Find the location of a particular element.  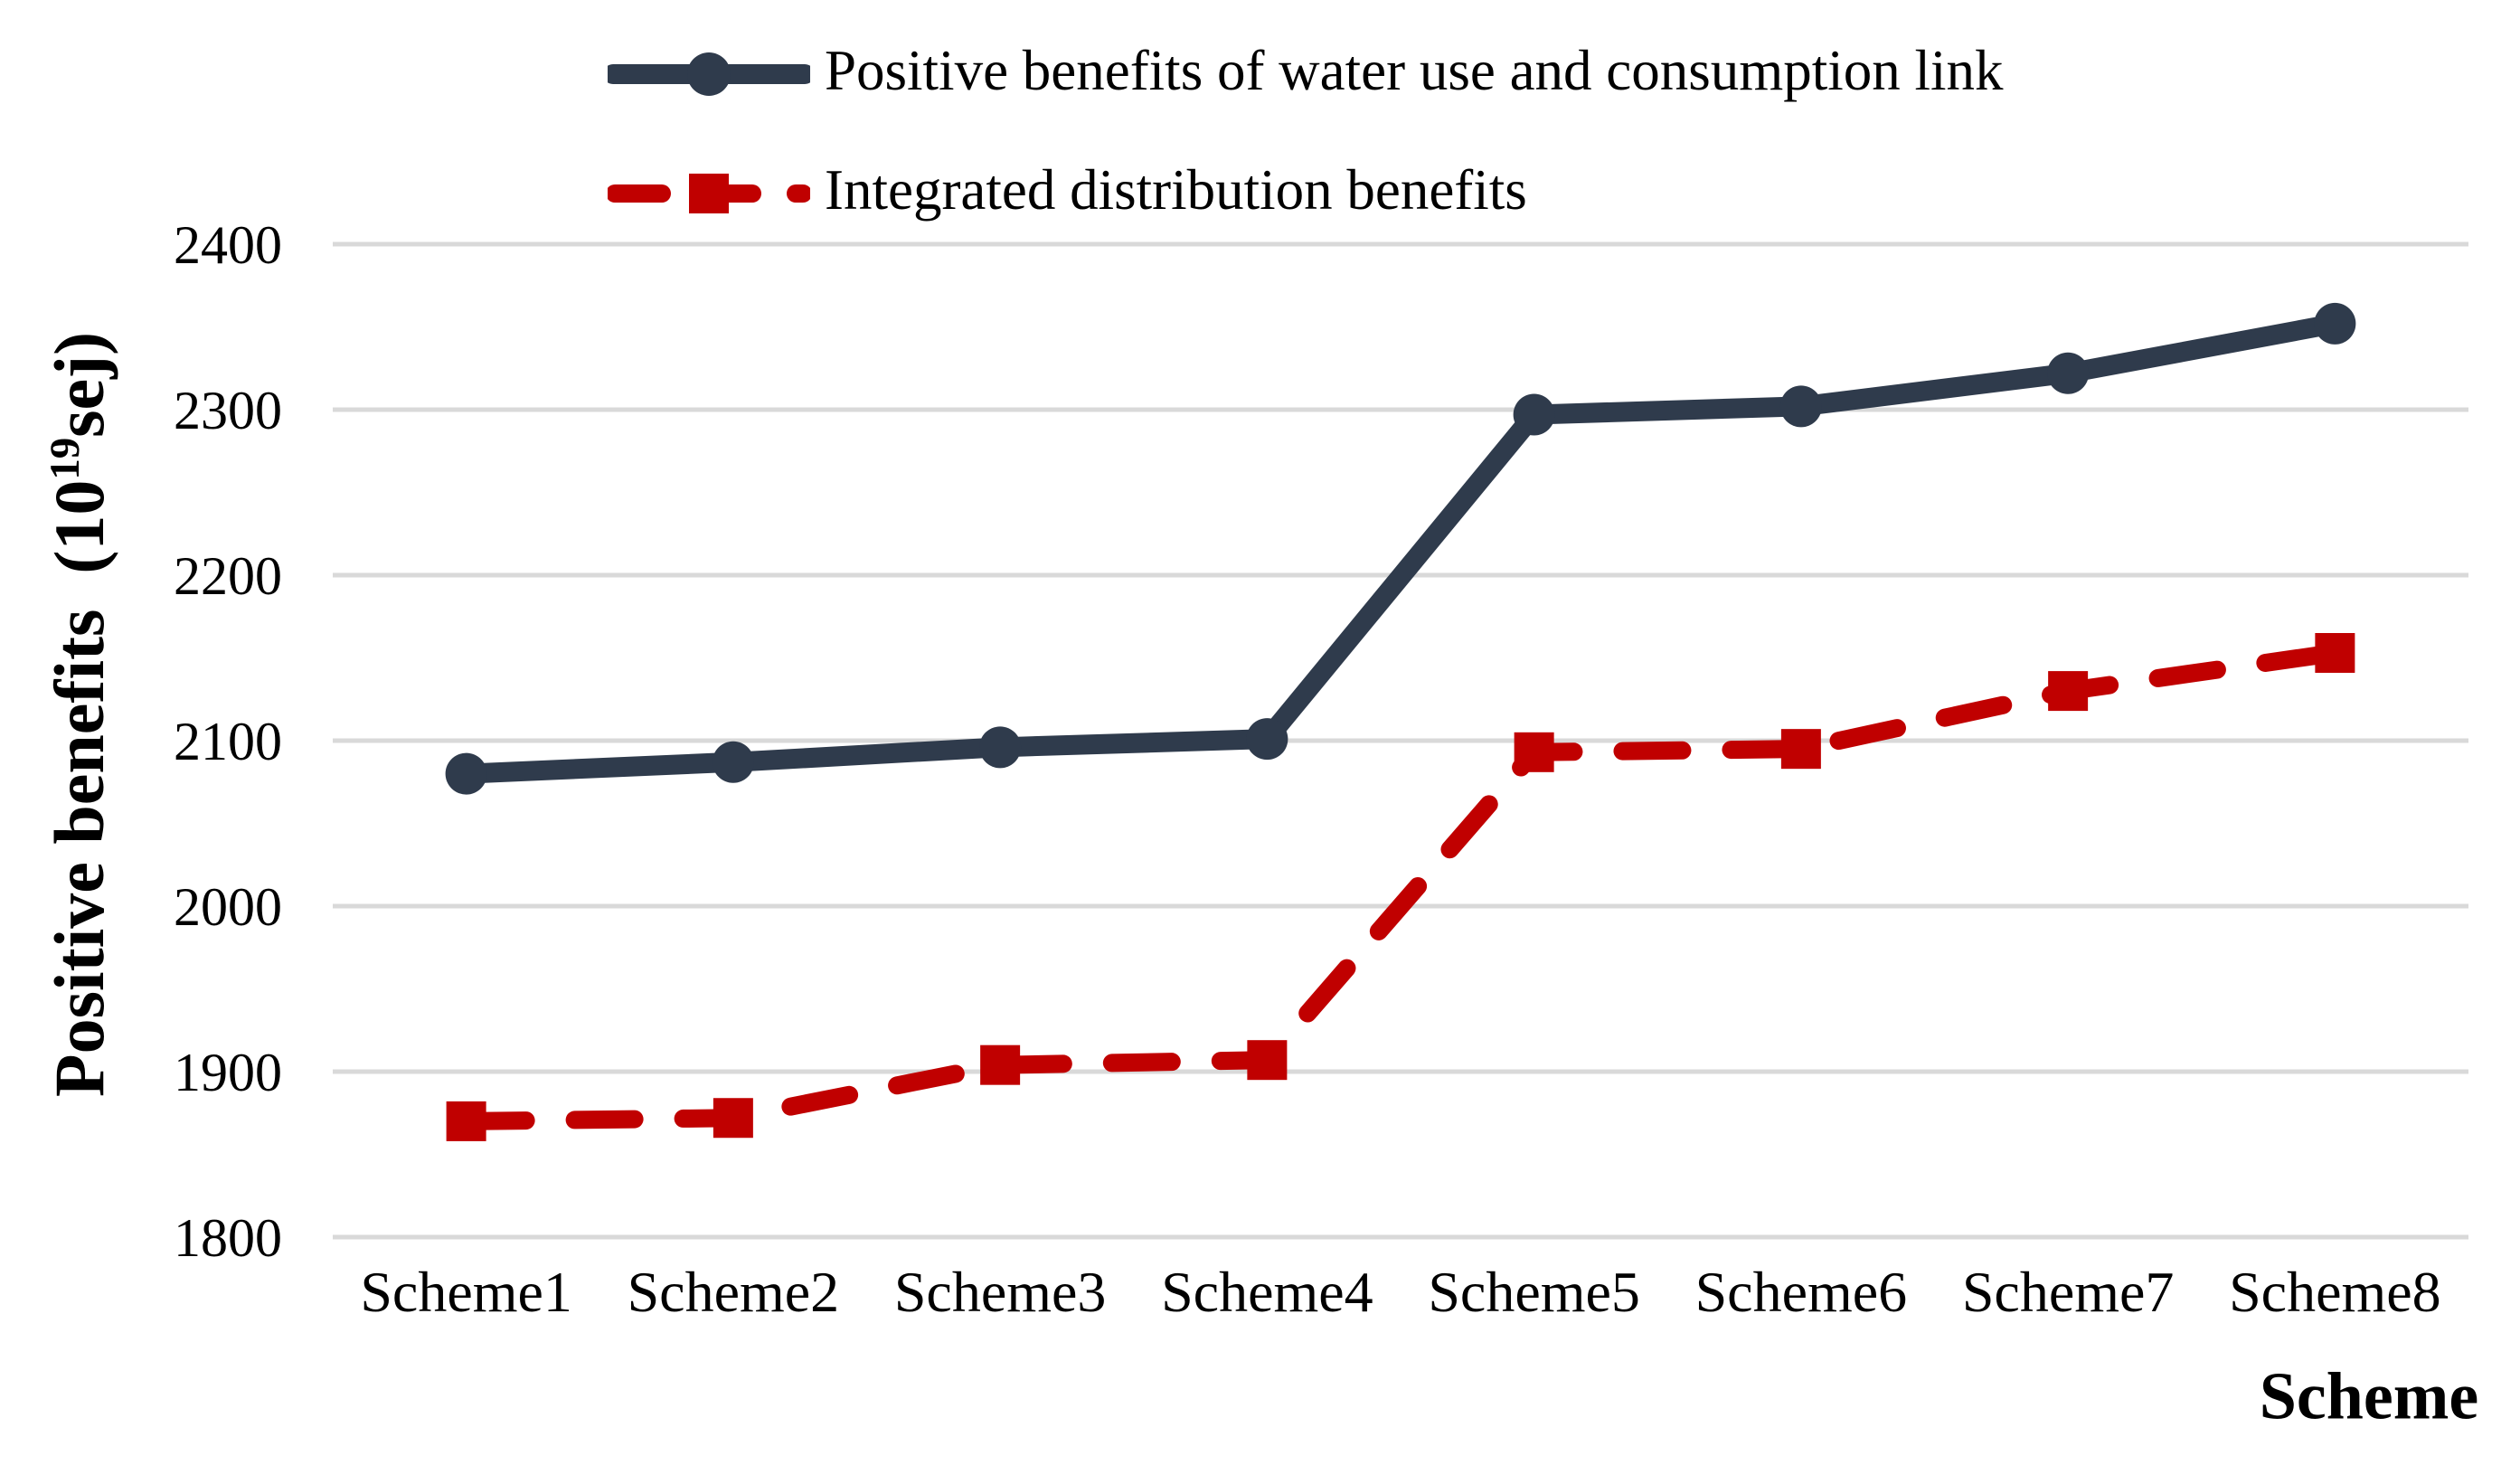

y-tick-label: 2200 is located at coordinates (228, 576).